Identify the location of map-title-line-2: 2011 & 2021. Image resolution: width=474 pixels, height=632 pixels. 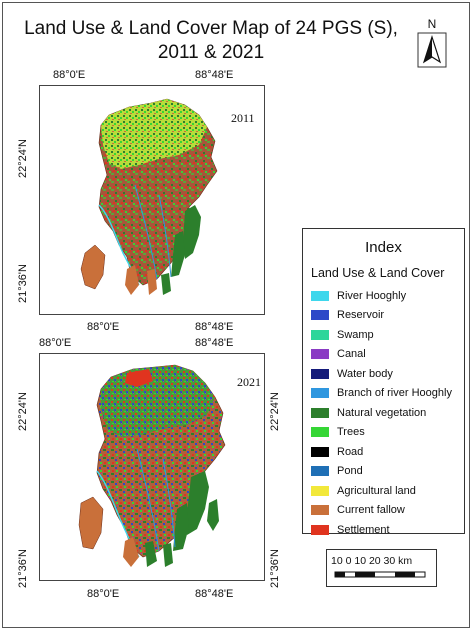
(211, 52).